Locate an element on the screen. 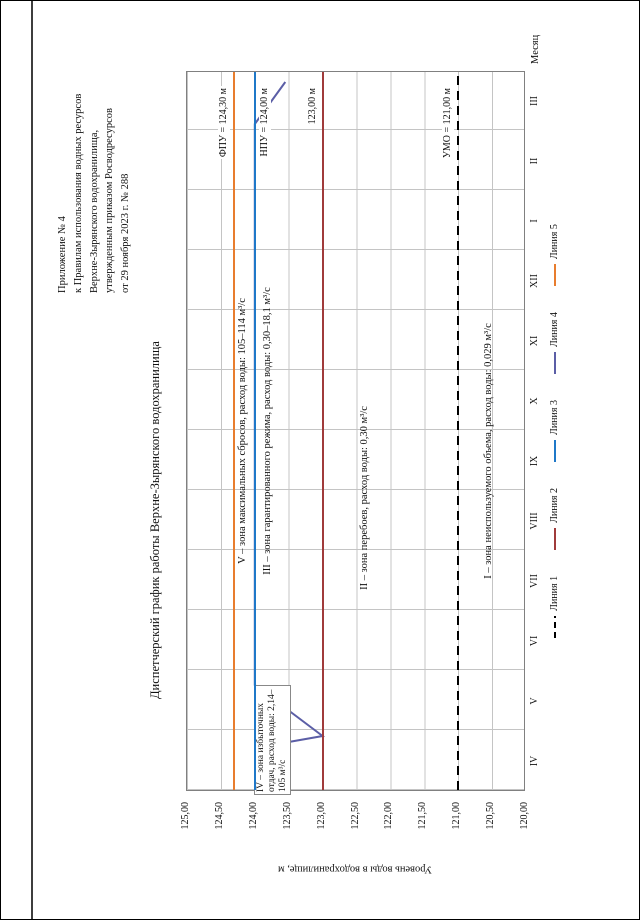  legend-item: Линия 4 is located at coordinates (554, 343).